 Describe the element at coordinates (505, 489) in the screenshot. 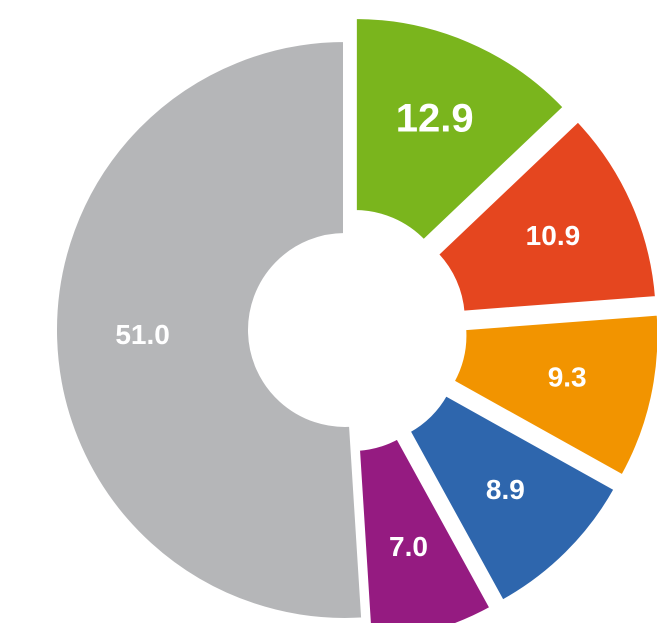

I see `value-label: 8.9` at that location.